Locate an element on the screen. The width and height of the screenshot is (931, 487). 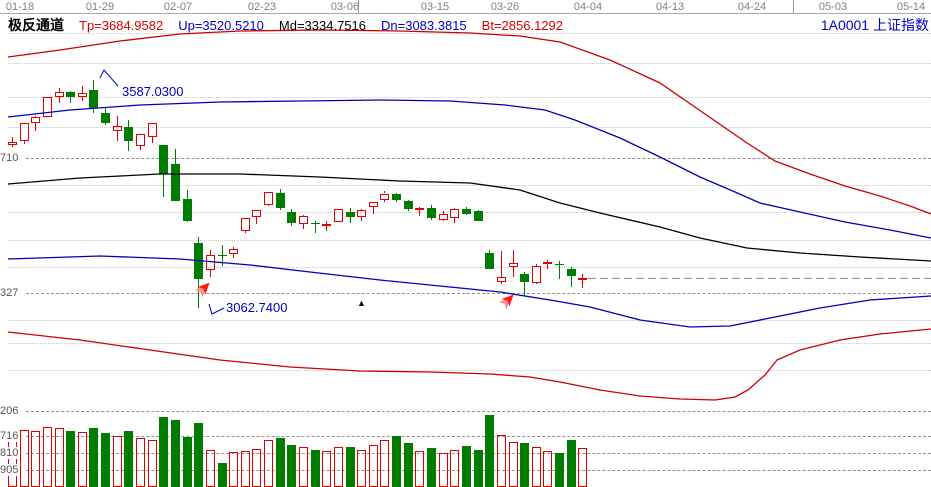
date-label: 04-04 is located at coordinates (588, 7).